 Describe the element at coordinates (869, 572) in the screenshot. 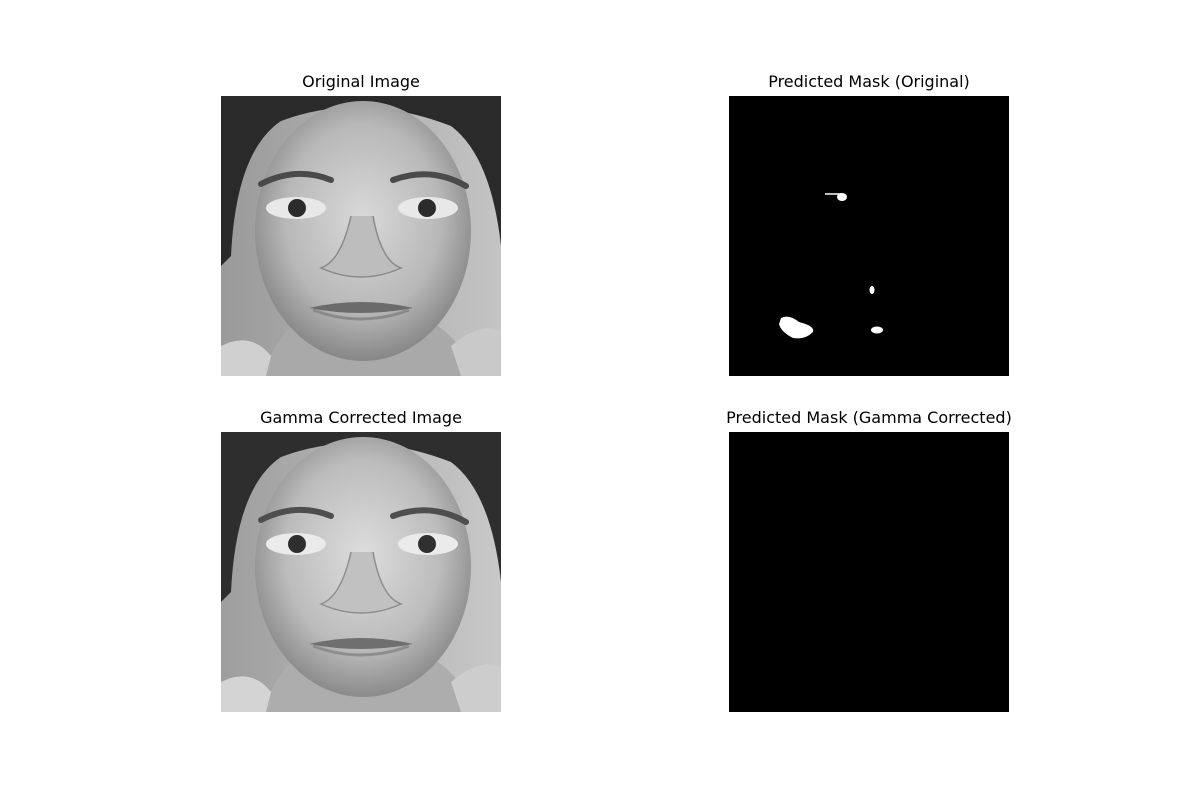

I see `predicted-mask-gamma` at that location.